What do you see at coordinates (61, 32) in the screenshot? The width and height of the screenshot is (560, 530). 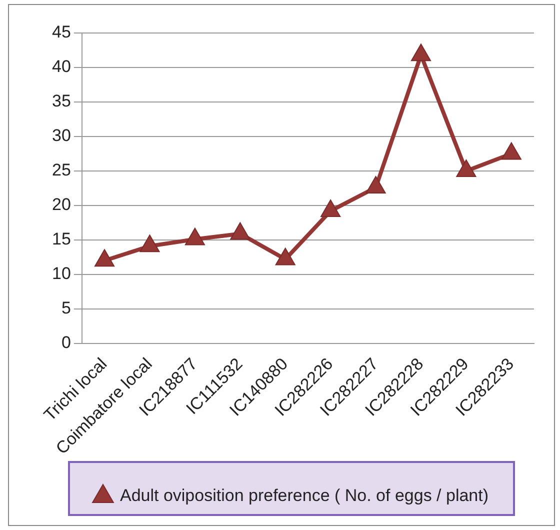 I see `y-tick-label: 45` at bounding box center [61, 32].